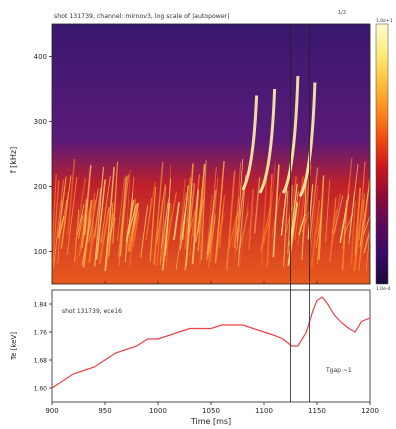 The width and height of the screenshot is (396, 429). I want to click on colorbar: 1.0e+1 1.0e-4, so click(384, 155).